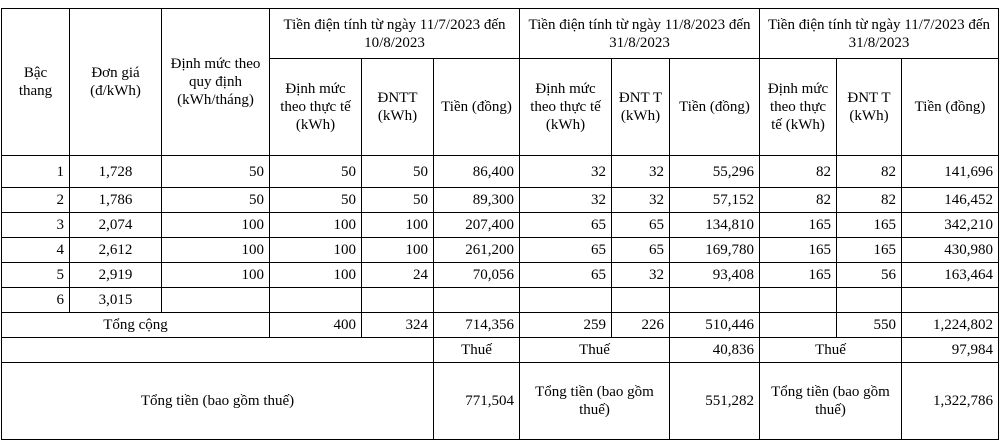 The height and width of the screenshot is (445, 1000). Describe the element at coordinates (950, 325) in the screenshot. I see `total-value: 1,224,802` at that location.